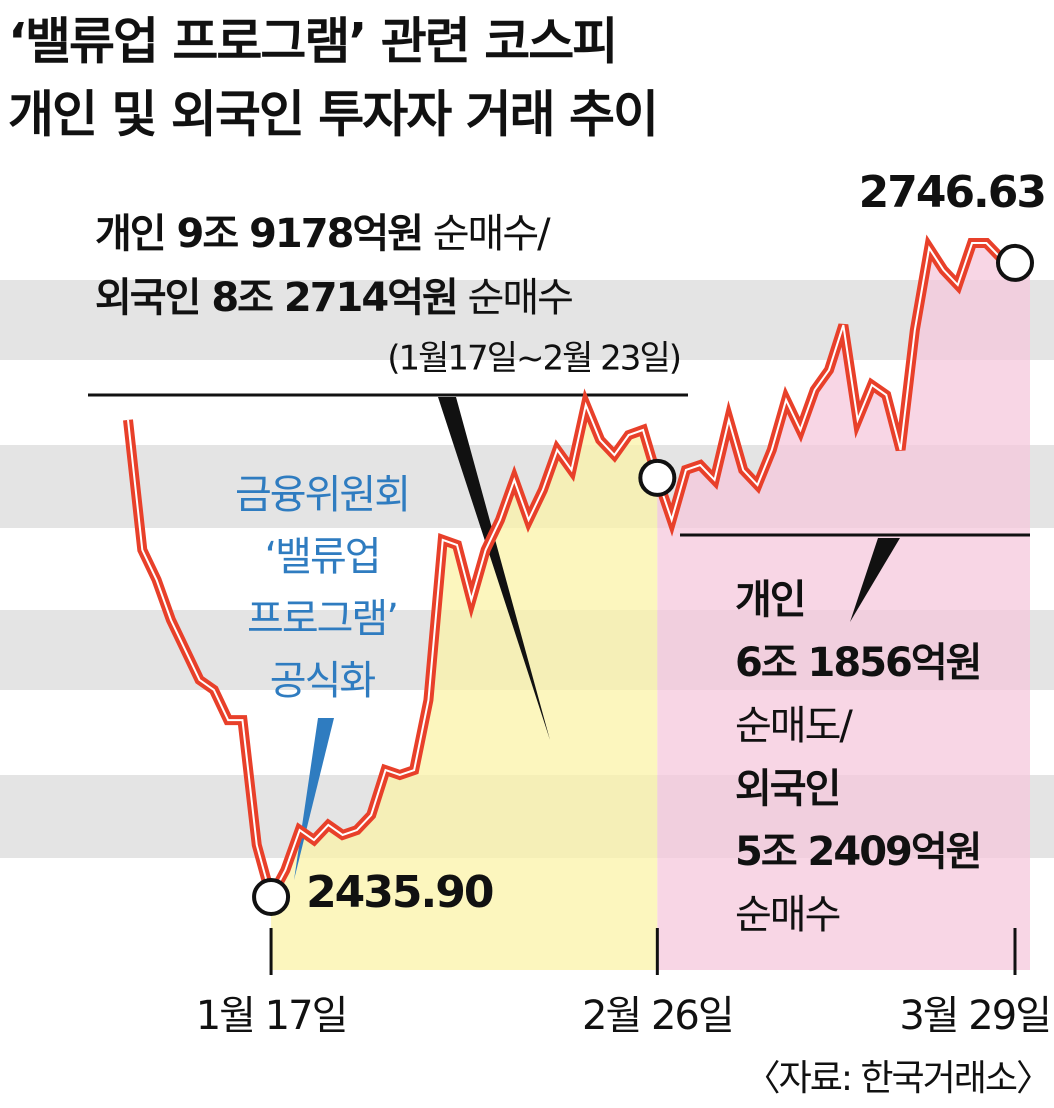 This screenshot has height=1108, width=1054. What do you see at coordinates (321, 557) in the screenshot?
I see `event-note-line: ‘밸류업` at bounding box center [321, 557].